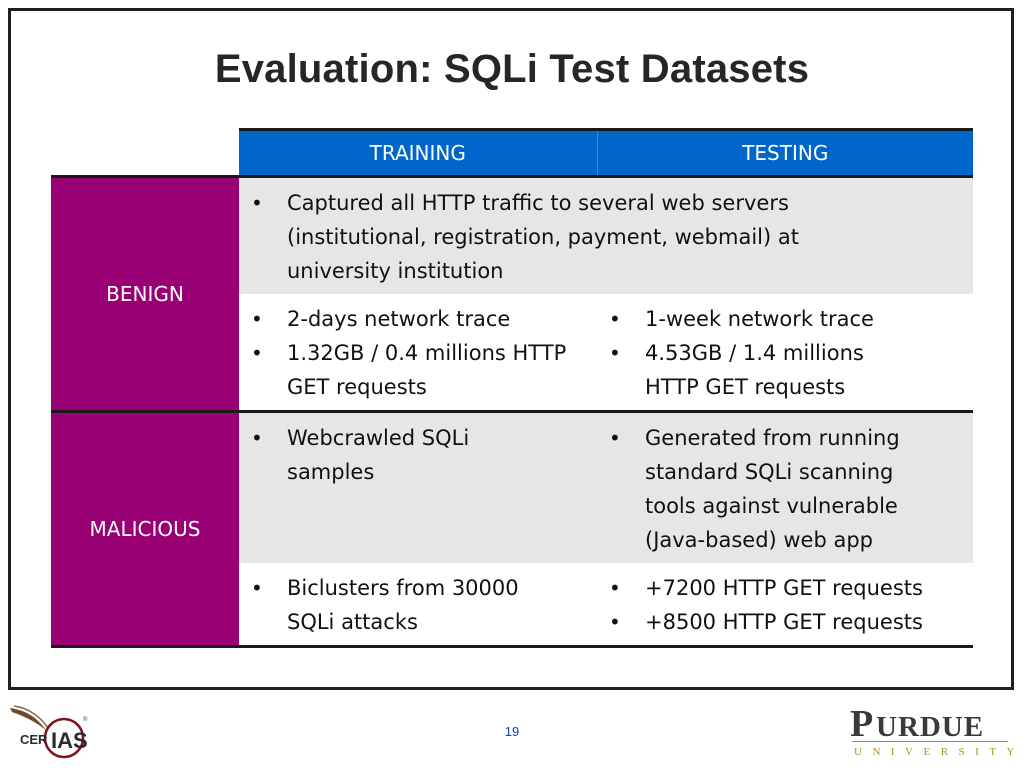 This screenshot has width=1024, height=769. Describe the element at coordinates (420, 370) in the screenshot. I see `list-item: 1.32GB / 0.4 millions HTTP GET requests` at that location.